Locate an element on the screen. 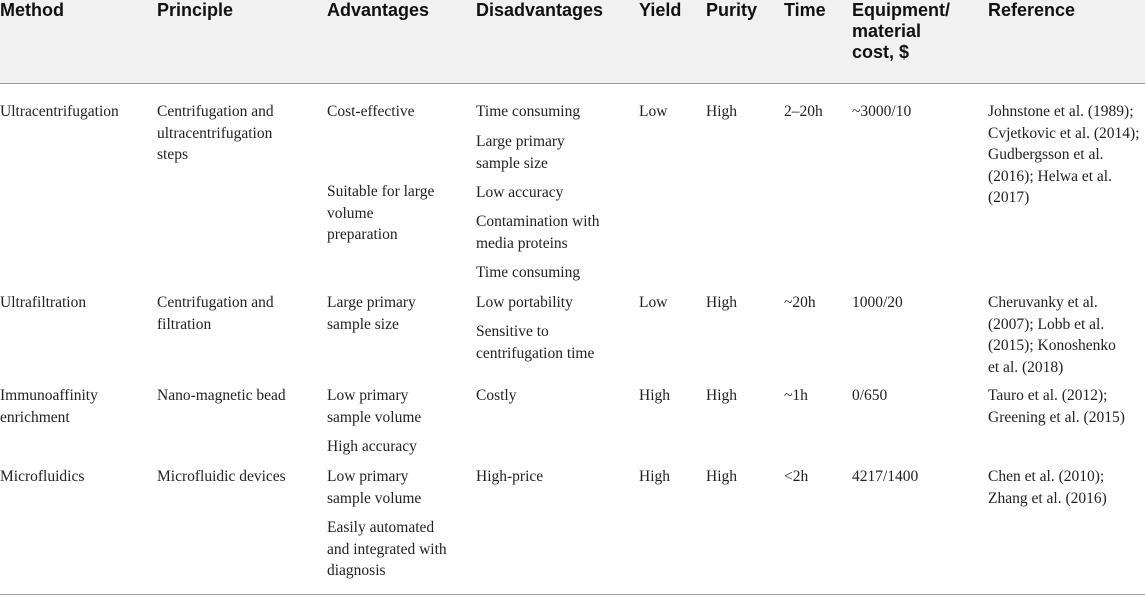 This screenshot has height=596, width=1145. row4-cost: 4217/1400 is located at coordinates (885, 476).